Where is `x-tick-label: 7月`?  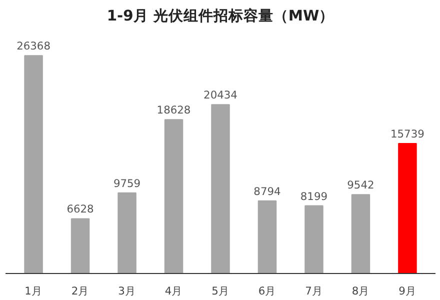 x-tick-label: 7月 is located at coordinates (314, 291).